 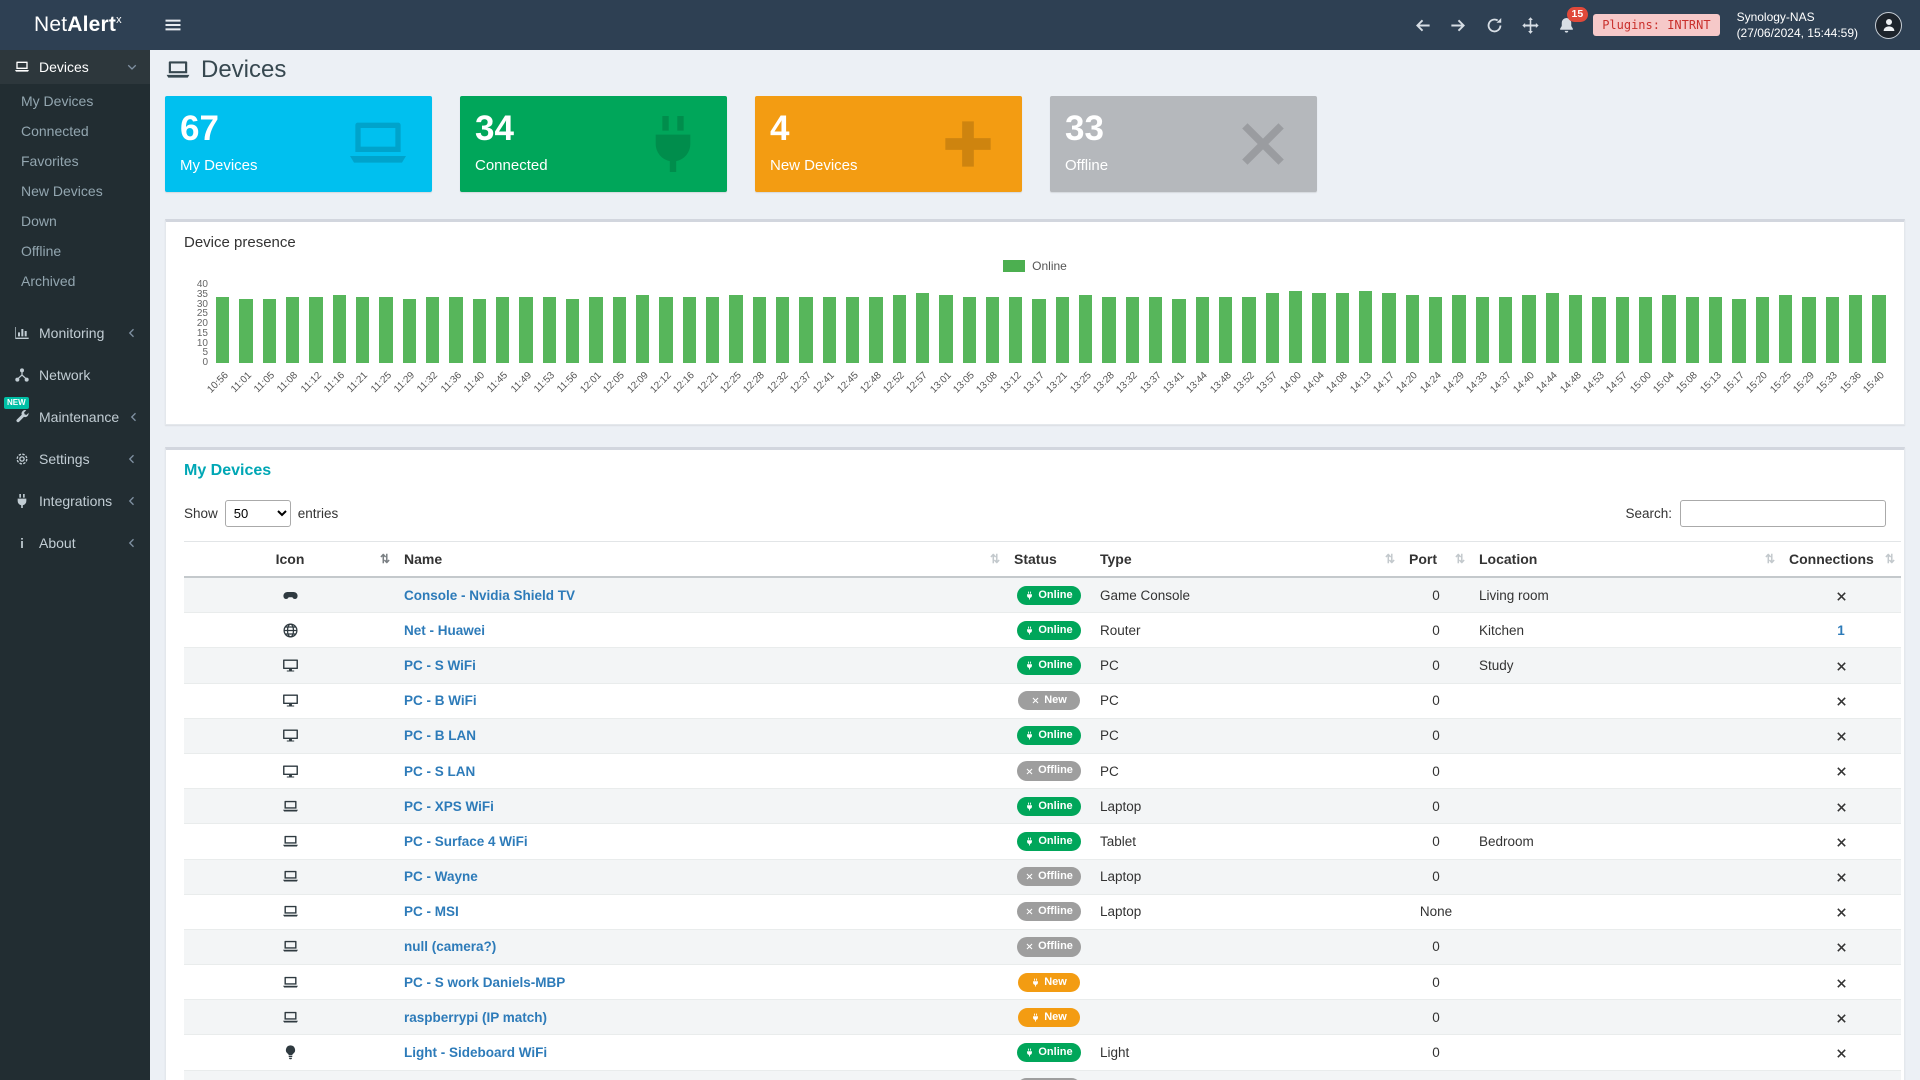 What do you see at coordinates (466, 841) in the screenshot?
I see `device-name-link: PC - Surface 4 WiFi` at bounding box center [466, 841].